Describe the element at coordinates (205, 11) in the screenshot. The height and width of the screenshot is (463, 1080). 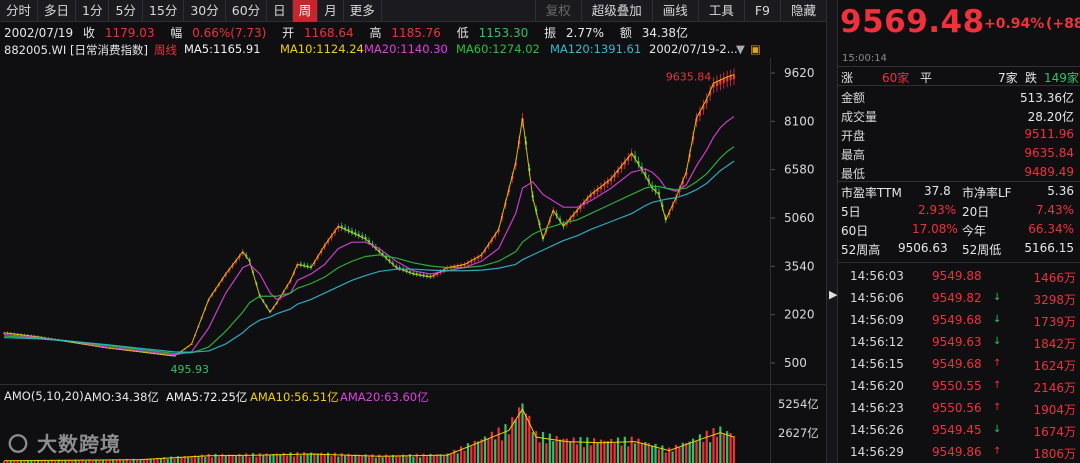
I see `period-tab: 30分` at that location.